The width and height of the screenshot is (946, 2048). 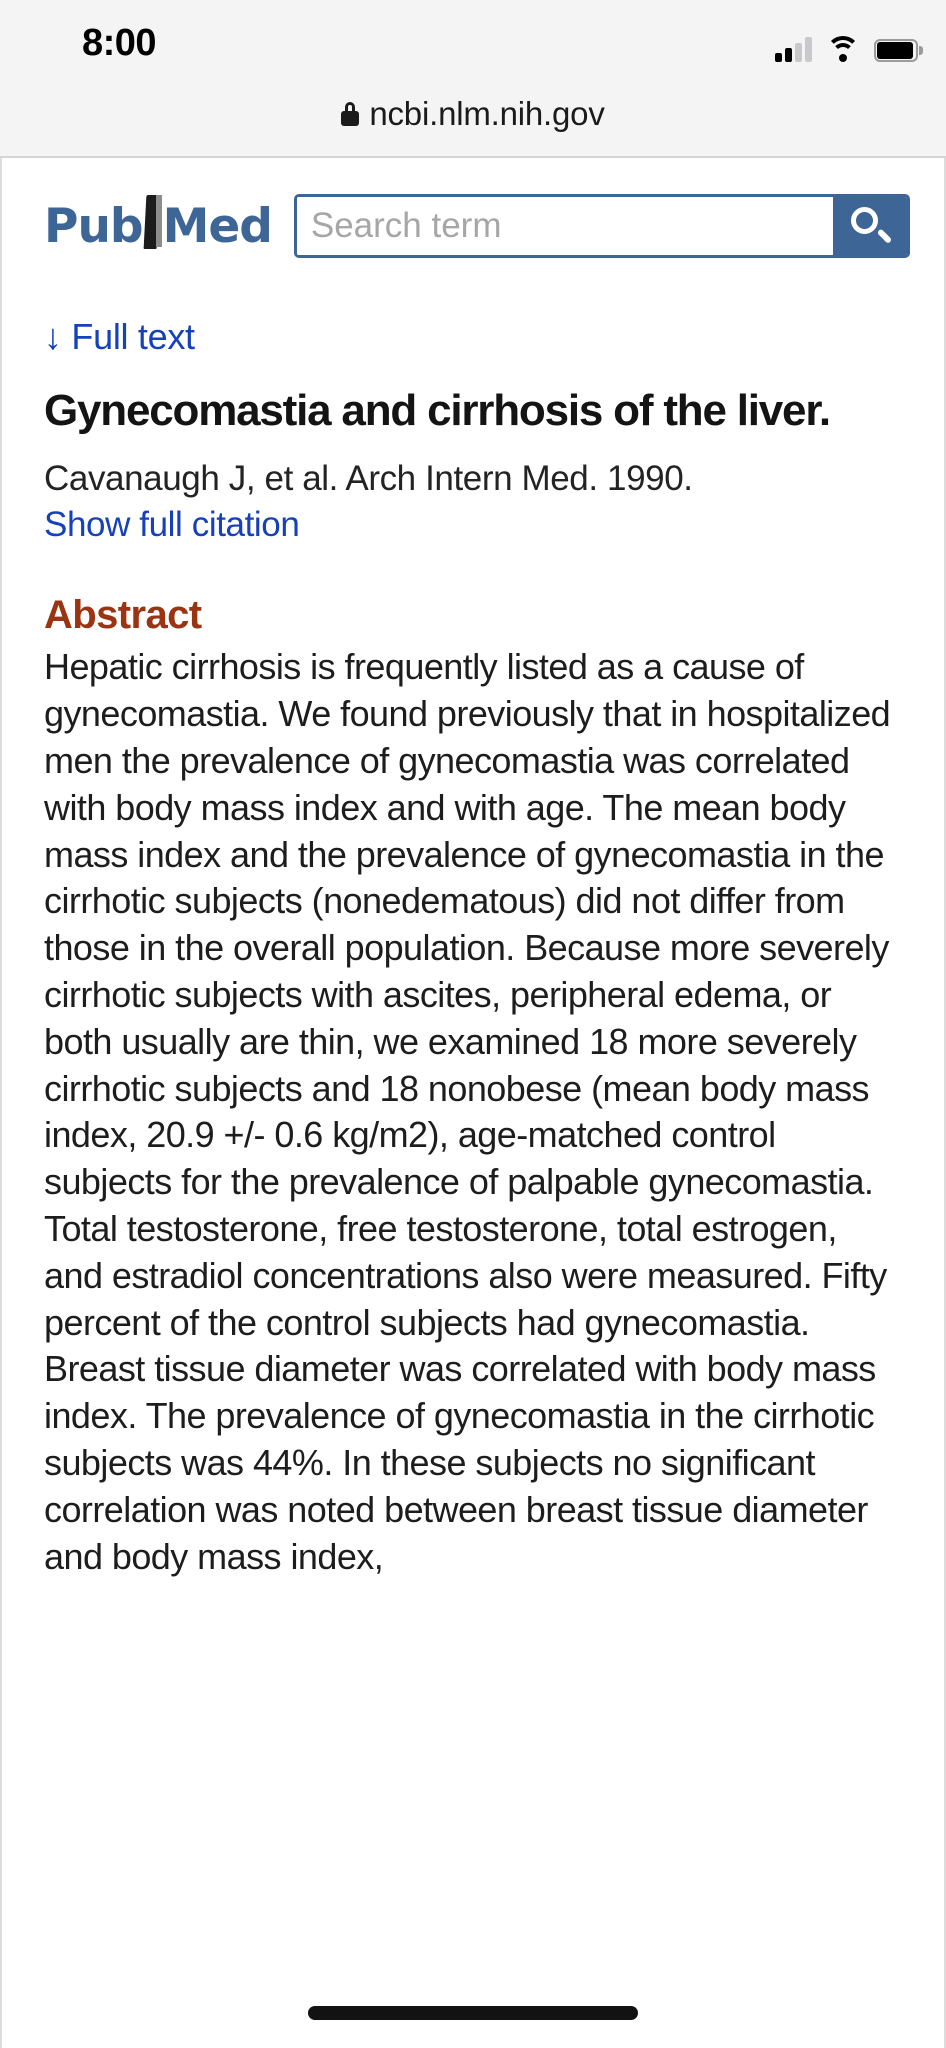 I want to click on article-title: Gynecomastia and cirrhosis of the liver., so click(x=437, y=410).